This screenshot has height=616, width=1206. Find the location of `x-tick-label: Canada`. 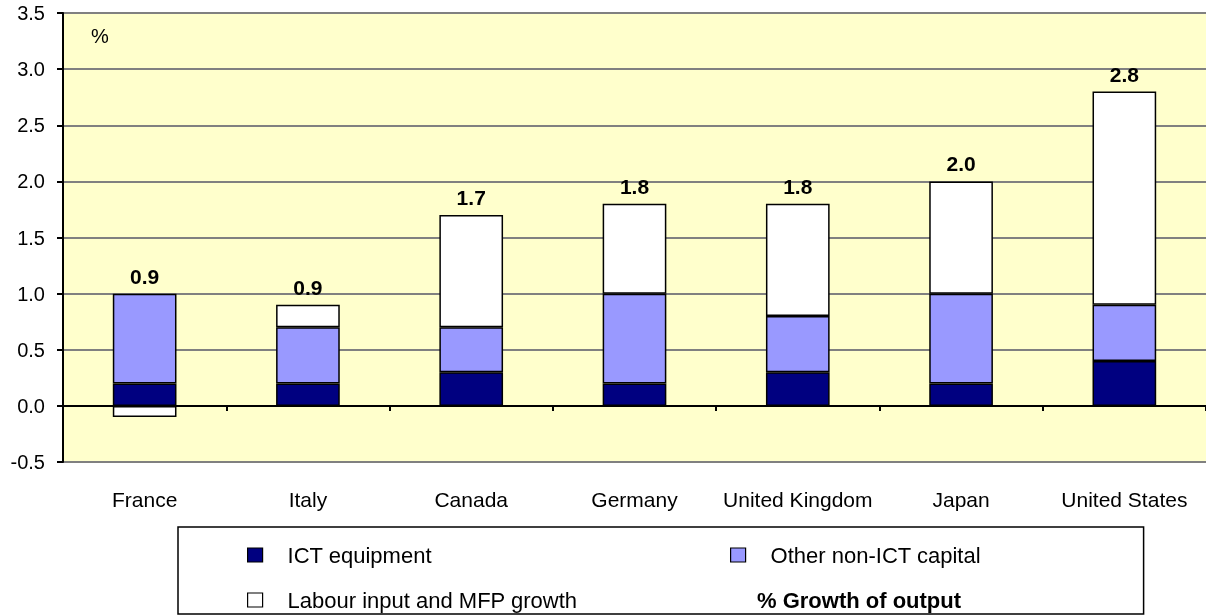

x-tick-label: Canada is located at coordinates (471, 499).